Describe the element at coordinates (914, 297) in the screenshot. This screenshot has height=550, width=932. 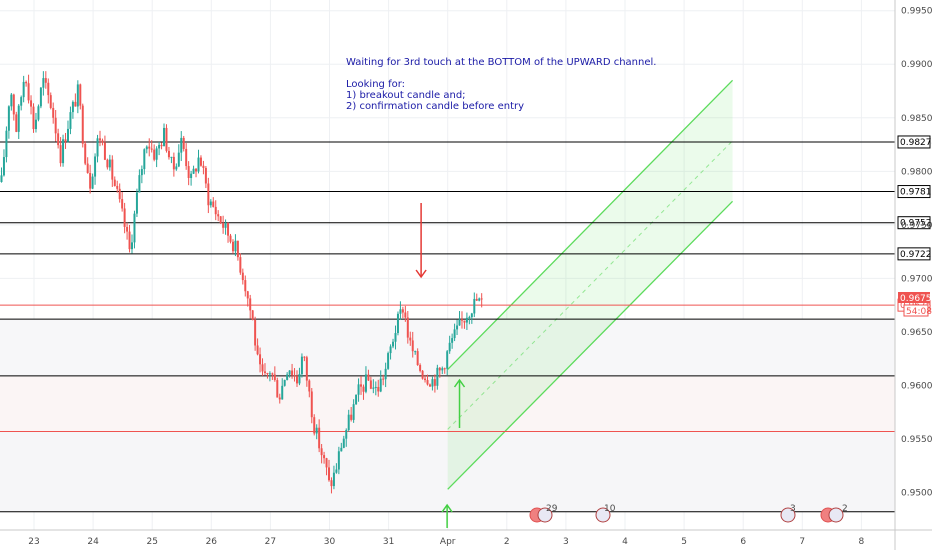
I see `price-tag-box` at that location.